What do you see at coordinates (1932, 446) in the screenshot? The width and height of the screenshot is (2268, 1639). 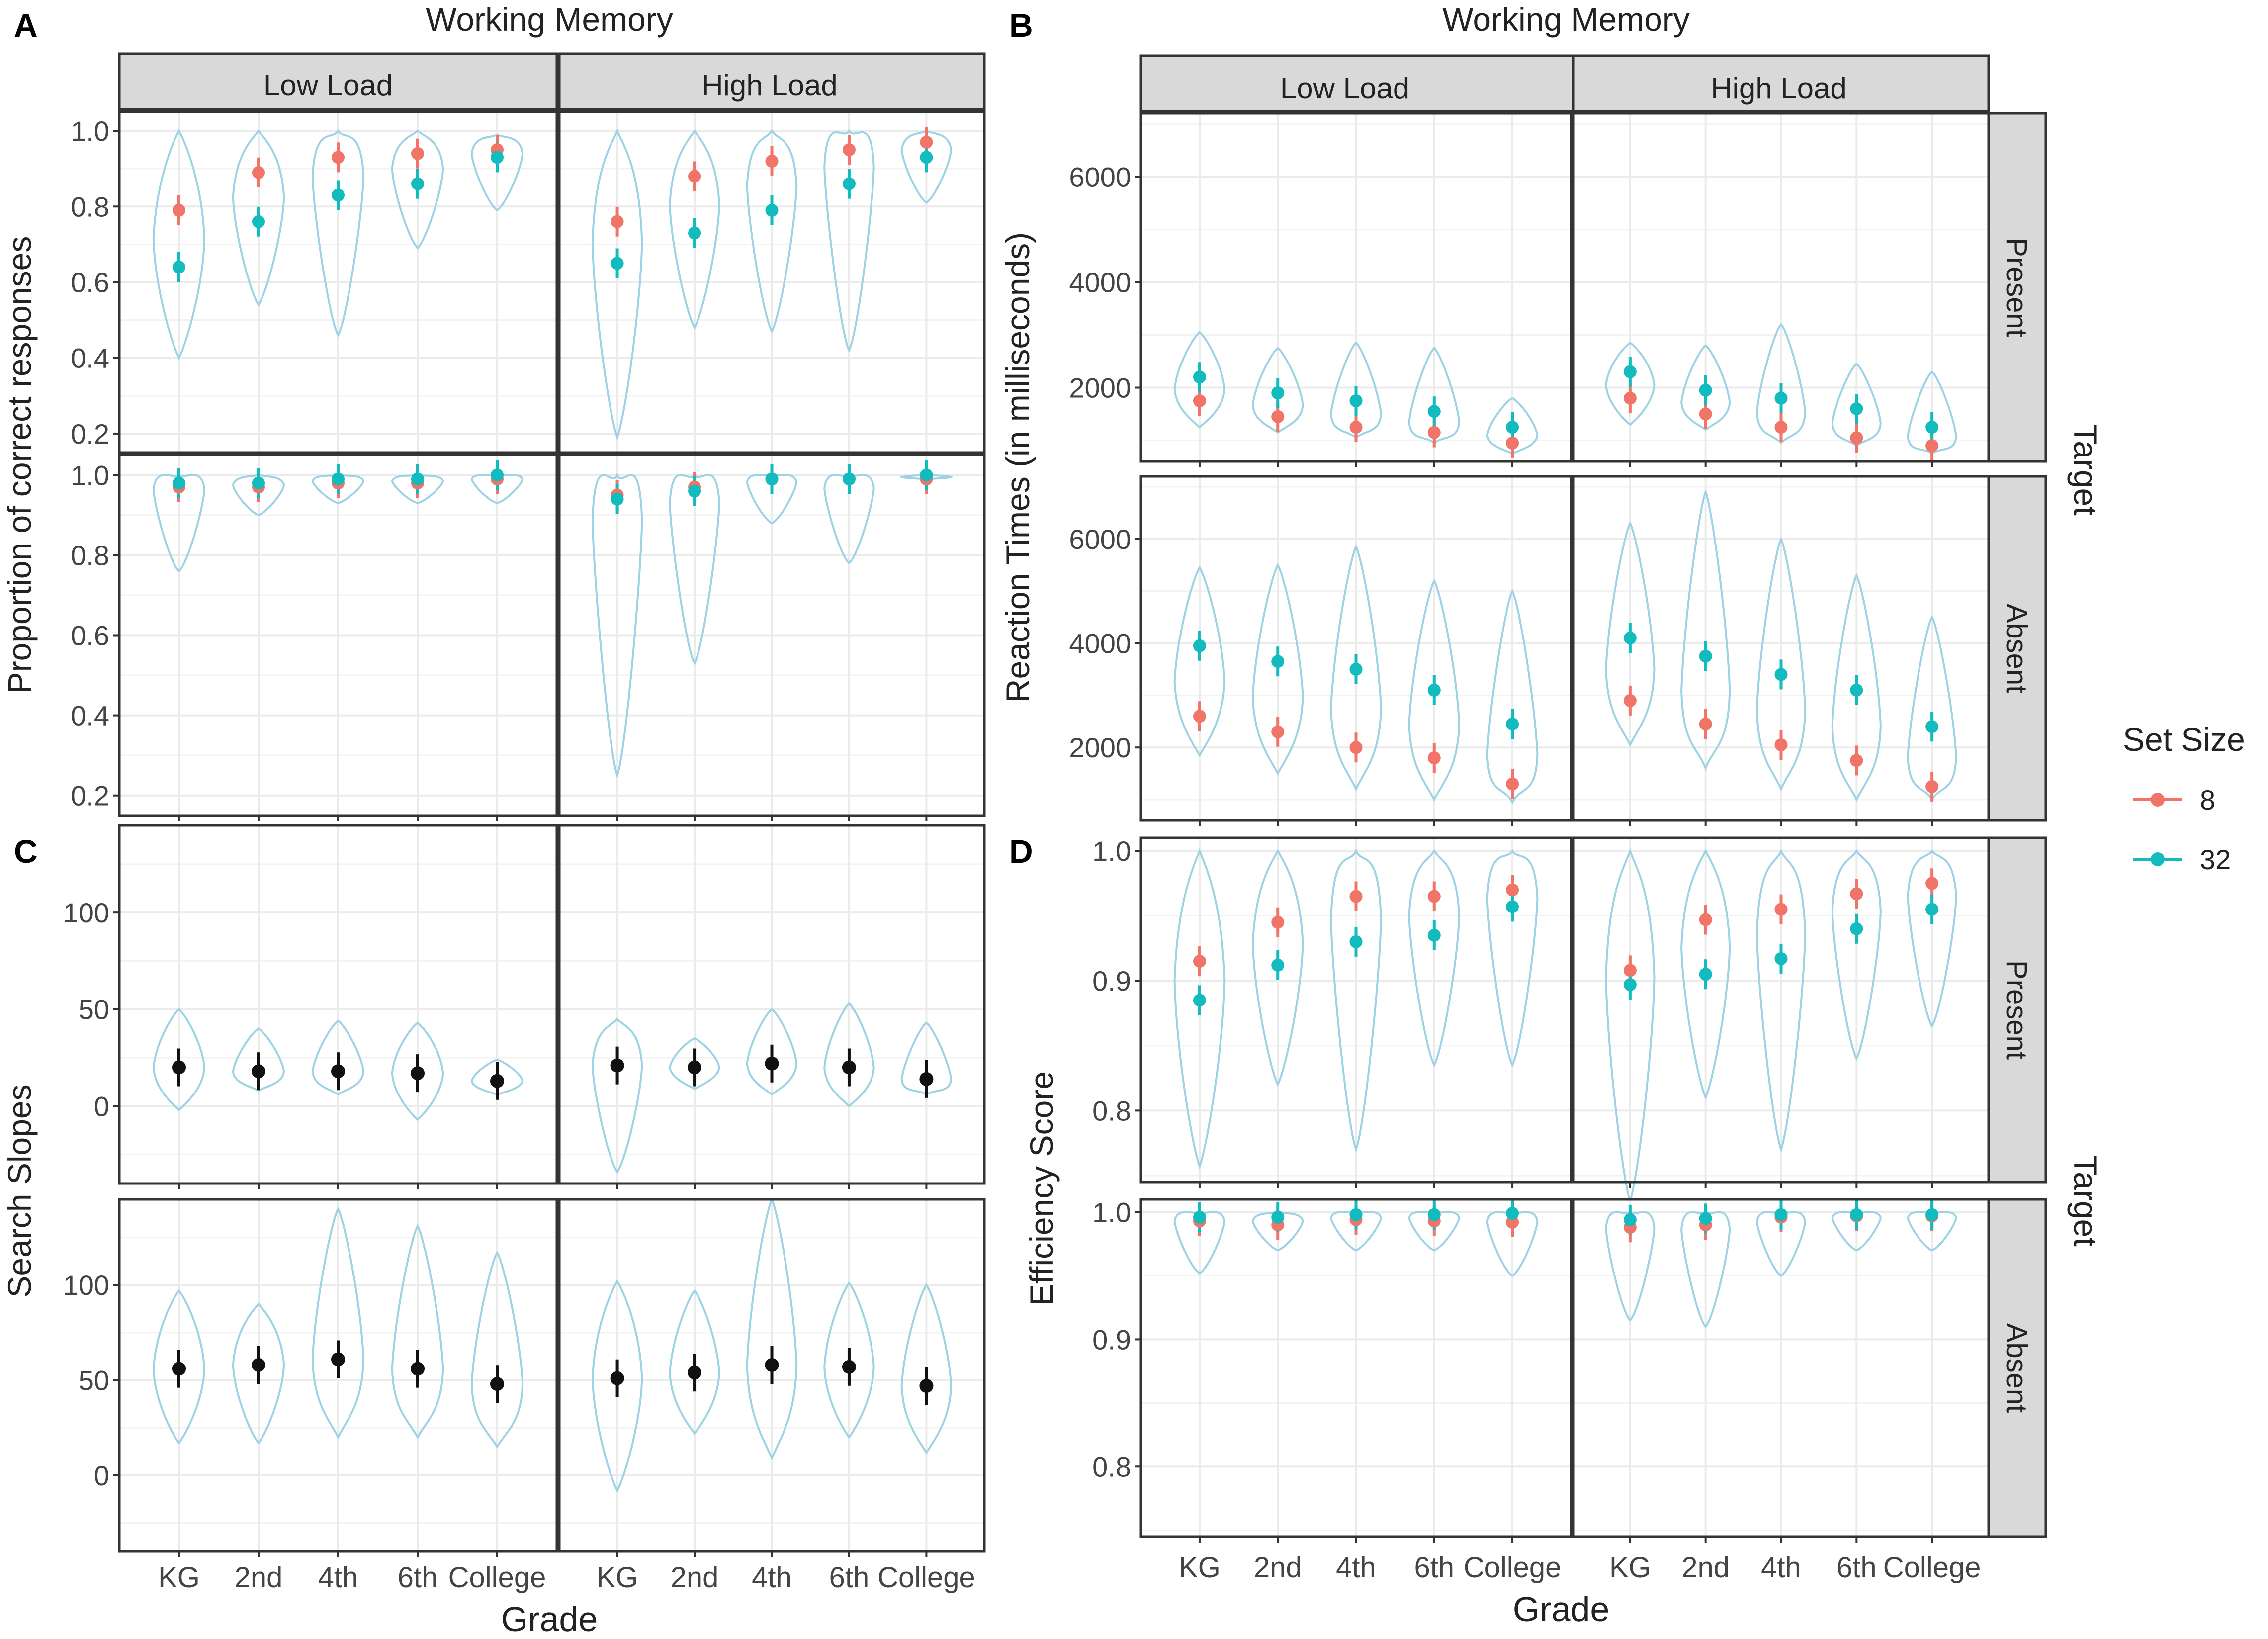 I see `point-set8-college` at bounding box center [1932, 446].